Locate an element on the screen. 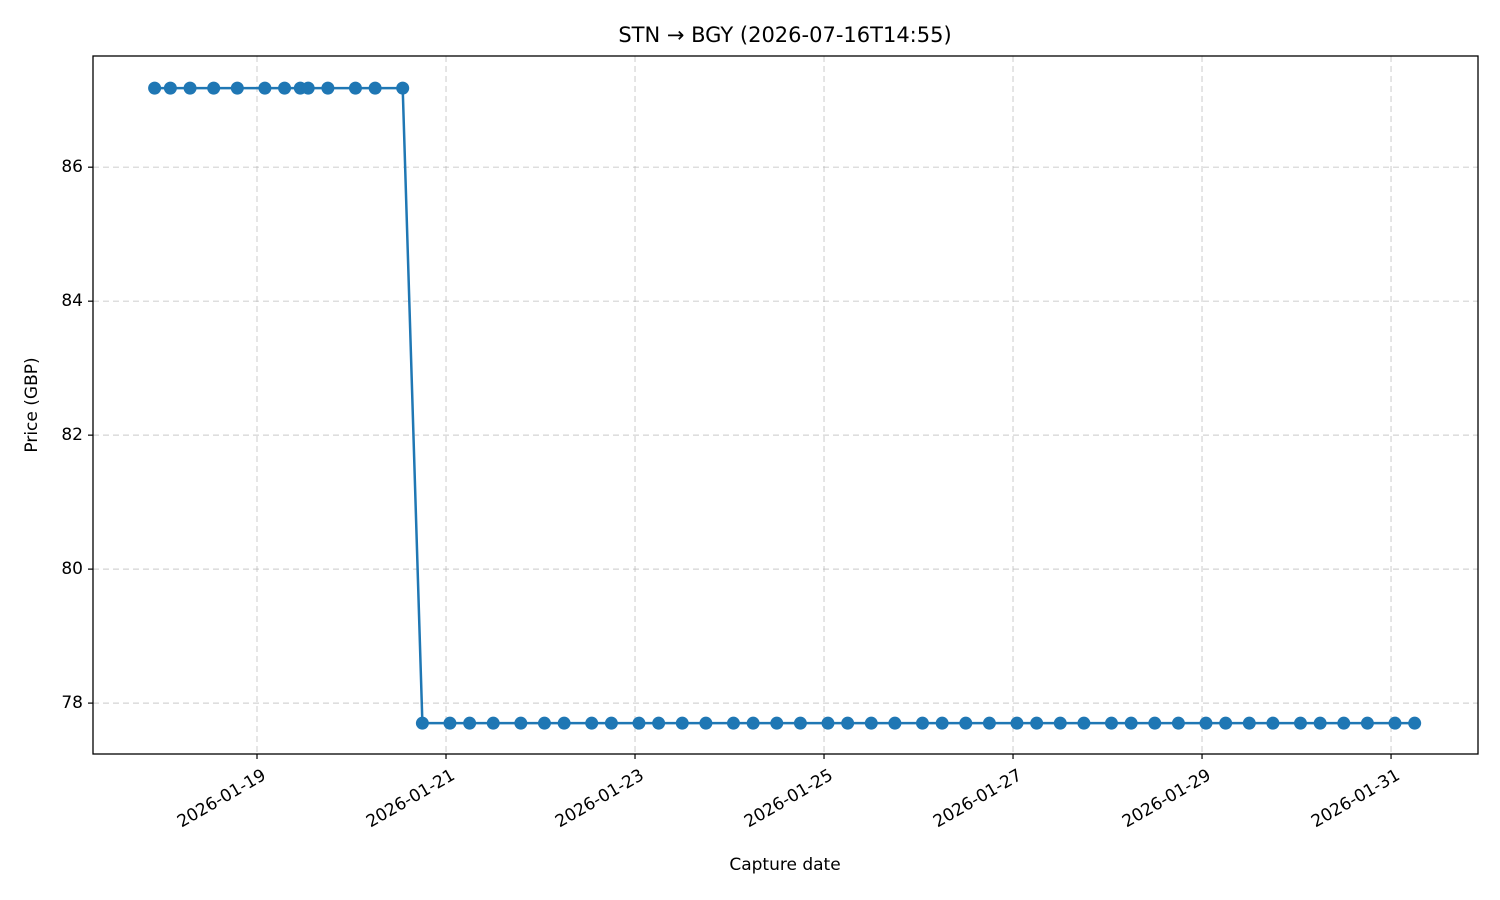 Image resolution: width=1500 pixels, height=900 pixels. x-tick-label: 2026-01-19 is located at coordinates (222, 798).